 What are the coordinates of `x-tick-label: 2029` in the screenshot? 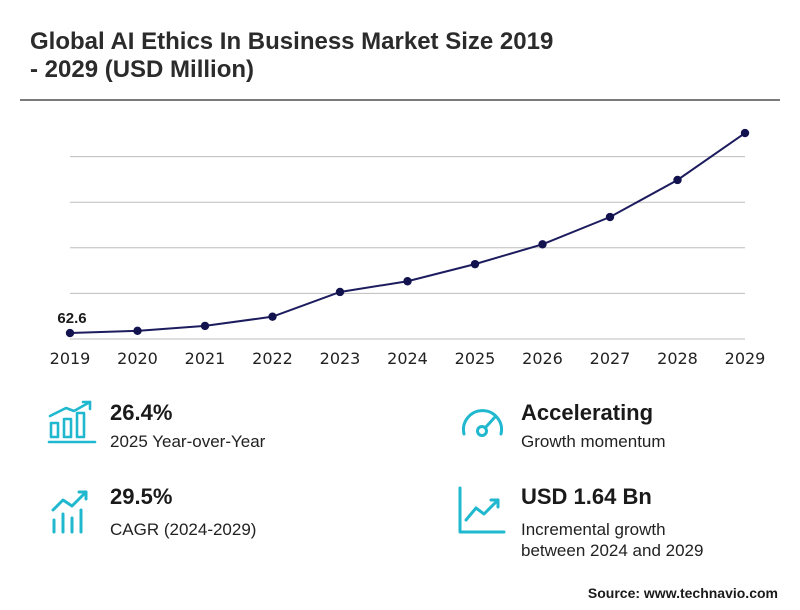 It's located at (745, 358).